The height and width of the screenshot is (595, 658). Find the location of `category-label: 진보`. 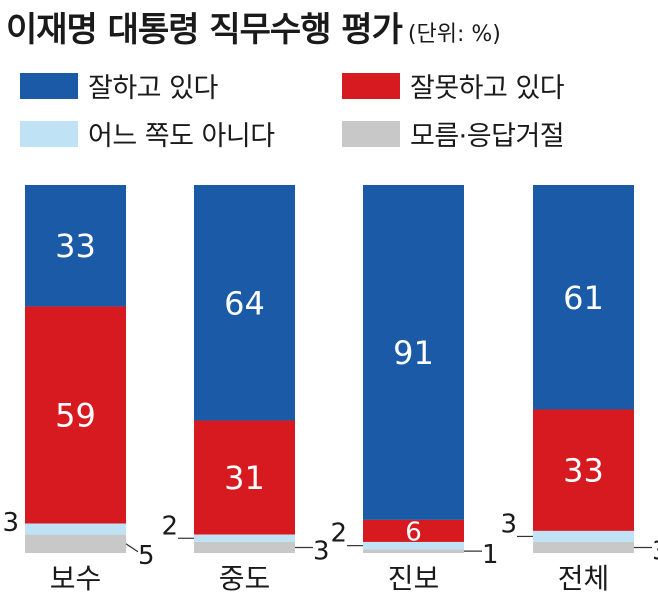

category-label: 진보 is located at coordinates (414, 578).